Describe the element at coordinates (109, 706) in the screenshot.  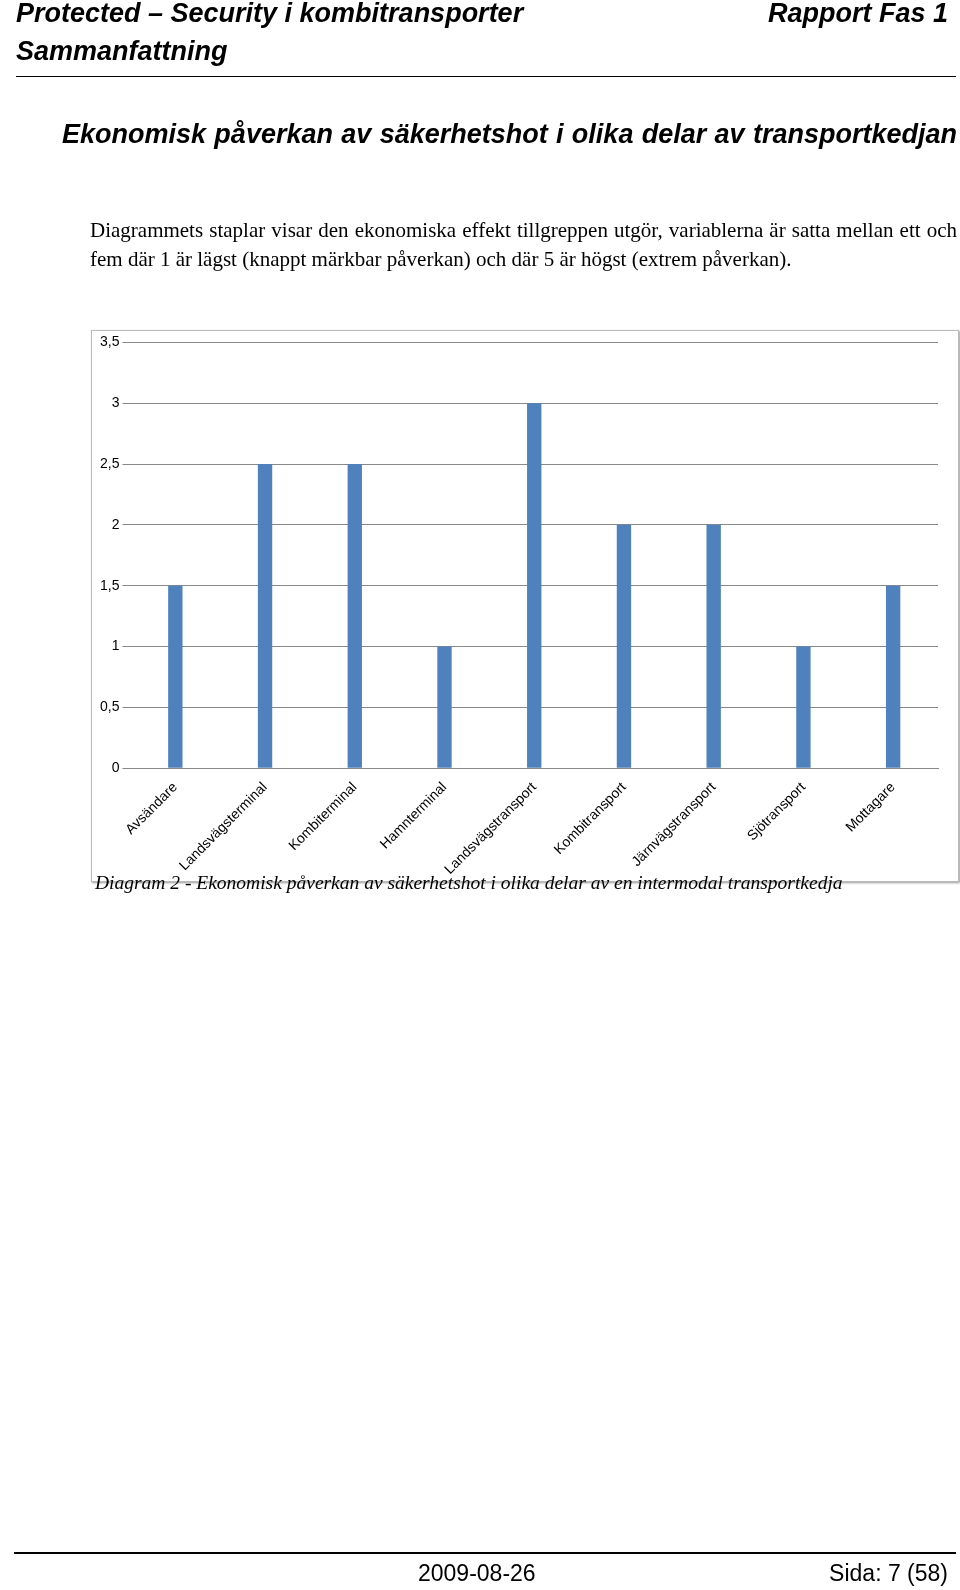
I see `y-tick-label: 0,5` at that location.